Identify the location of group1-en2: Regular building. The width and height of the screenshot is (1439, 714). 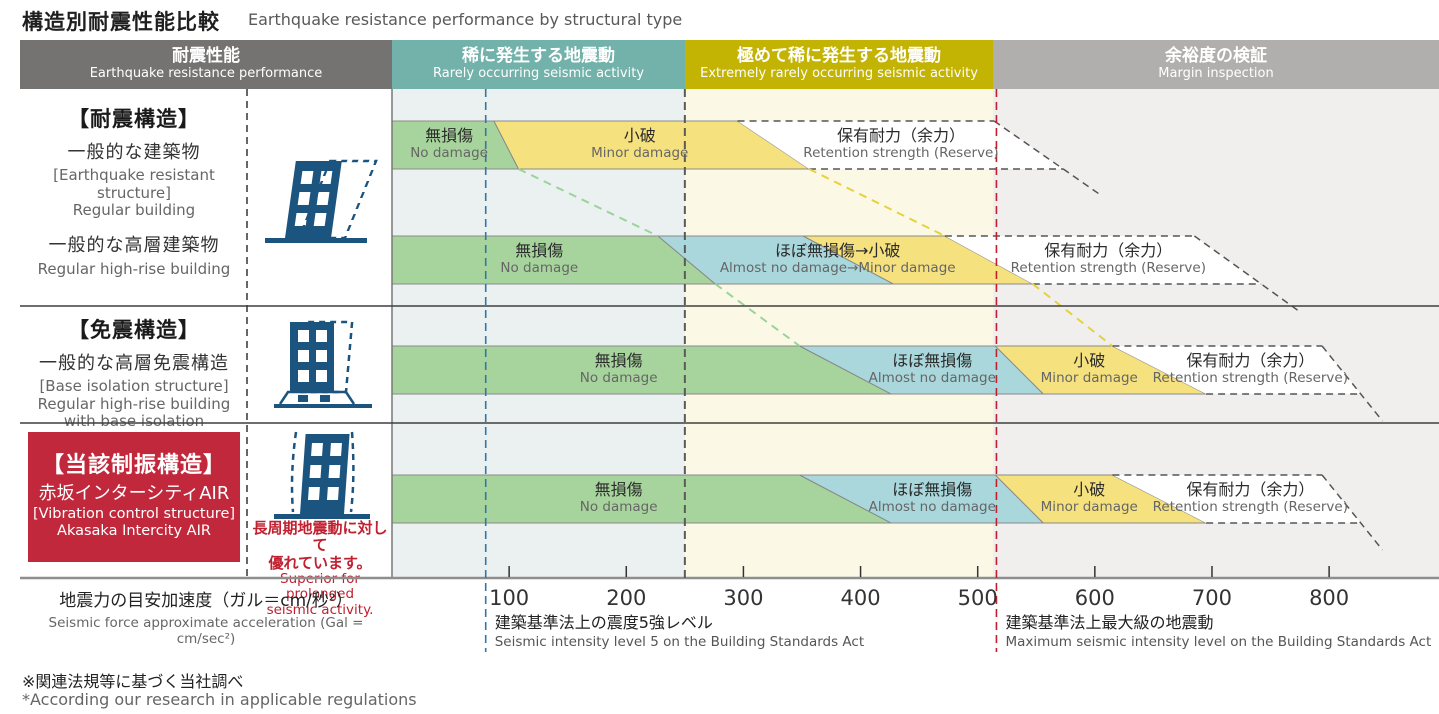
(134, 210).